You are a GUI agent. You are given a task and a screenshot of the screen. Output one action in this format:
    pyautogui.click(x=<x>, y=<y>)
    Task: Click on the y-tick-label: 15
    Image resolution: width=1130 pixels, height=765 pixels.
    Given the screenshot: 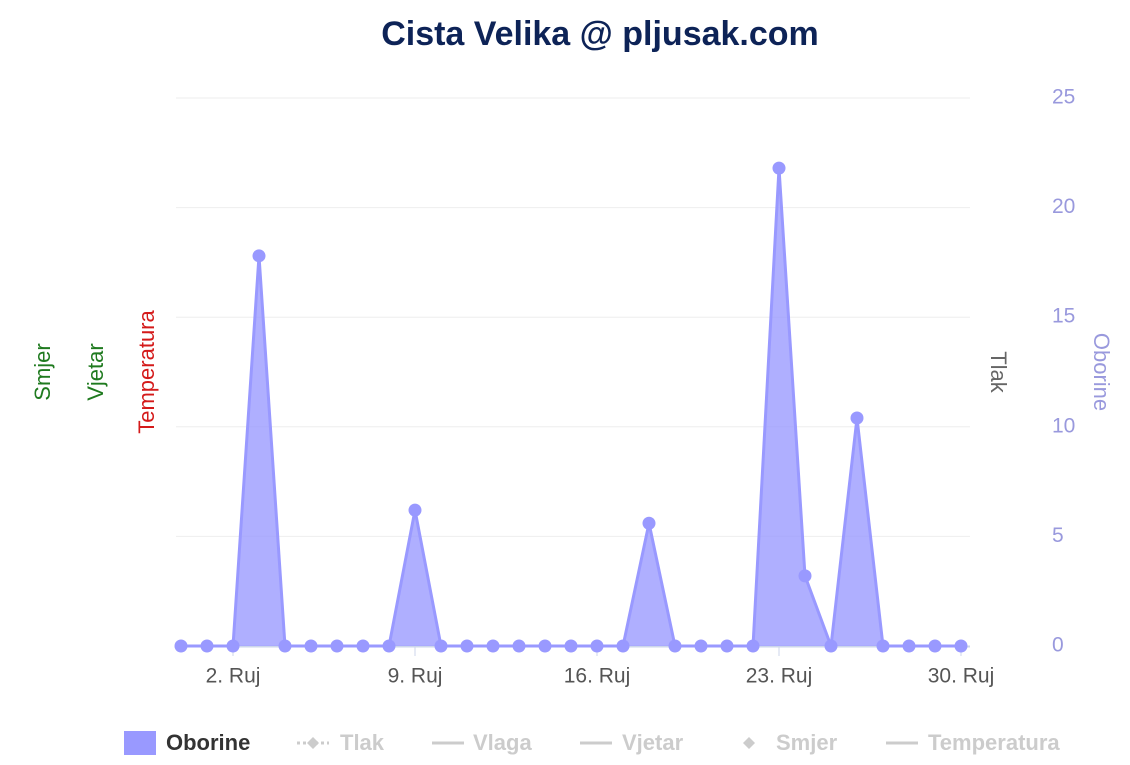 What is the action you would take?
    pyautogui.click(x=1063, y=316)
    